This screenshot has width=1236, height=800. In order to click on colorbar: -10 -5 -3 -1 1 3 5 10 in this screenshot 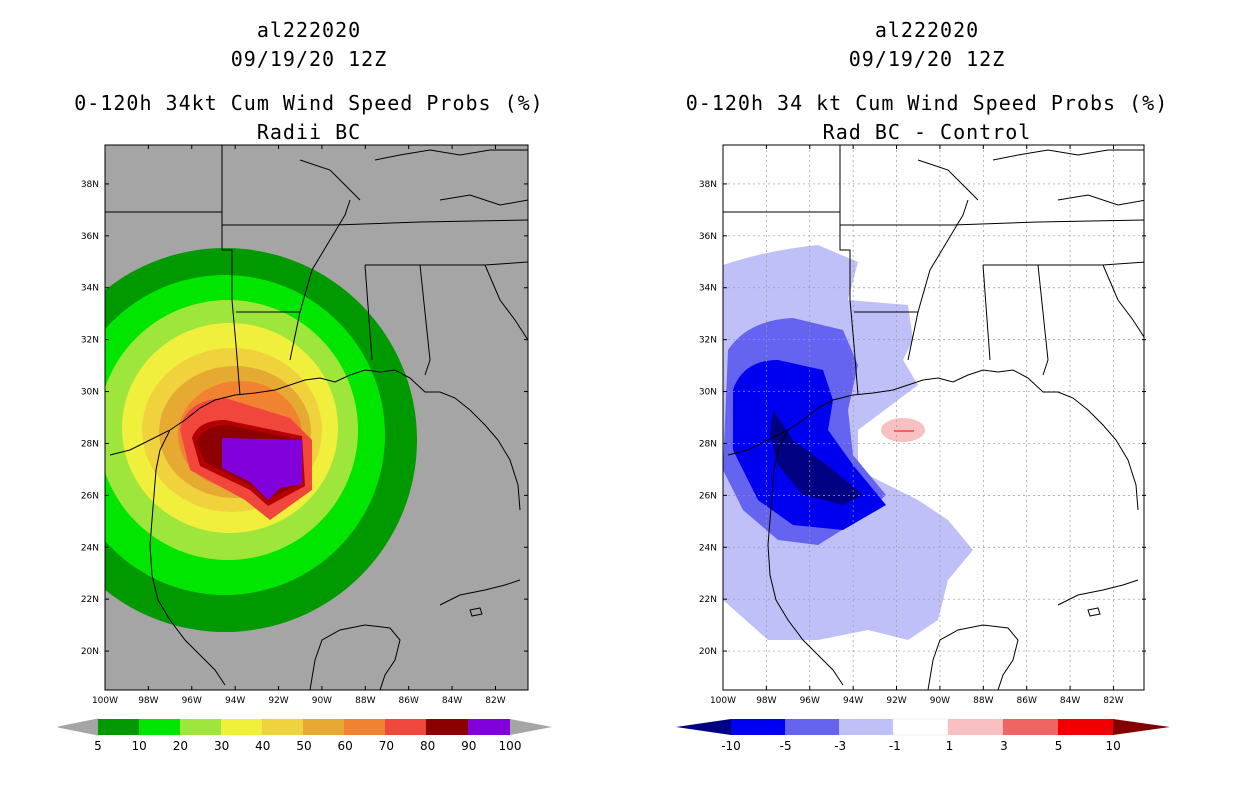, I will do `click(923, 735)`.